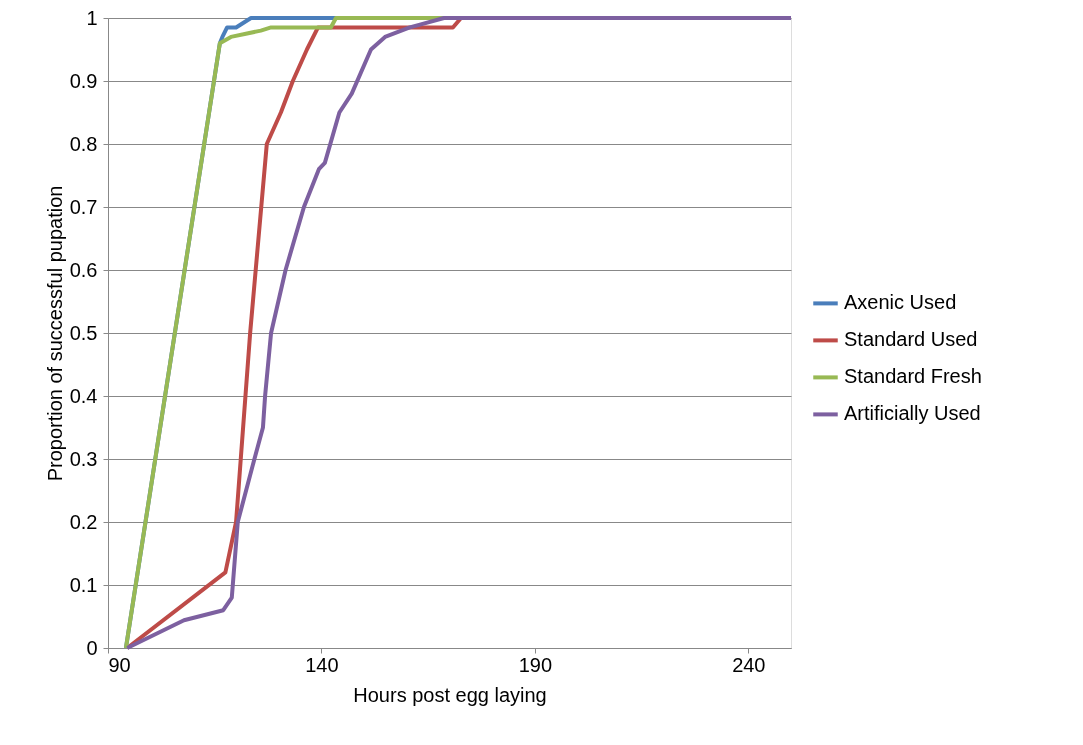  Describe the element at coordinates (913, 376) in the screenshot. I see `legend-label: Standard Fresh` at that location.